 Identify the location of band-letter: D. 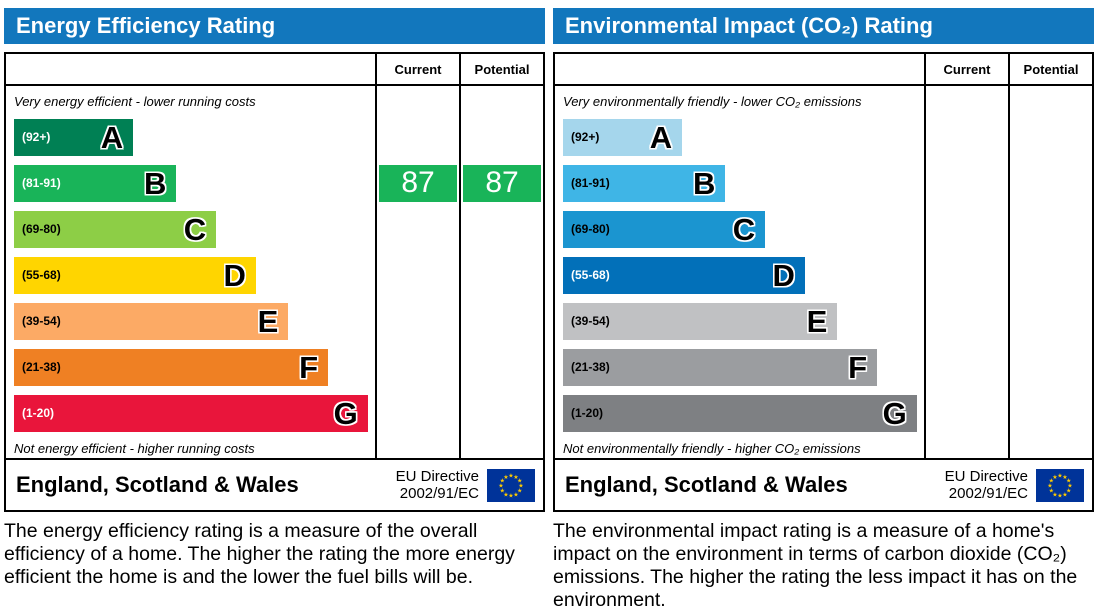
(234, 275).